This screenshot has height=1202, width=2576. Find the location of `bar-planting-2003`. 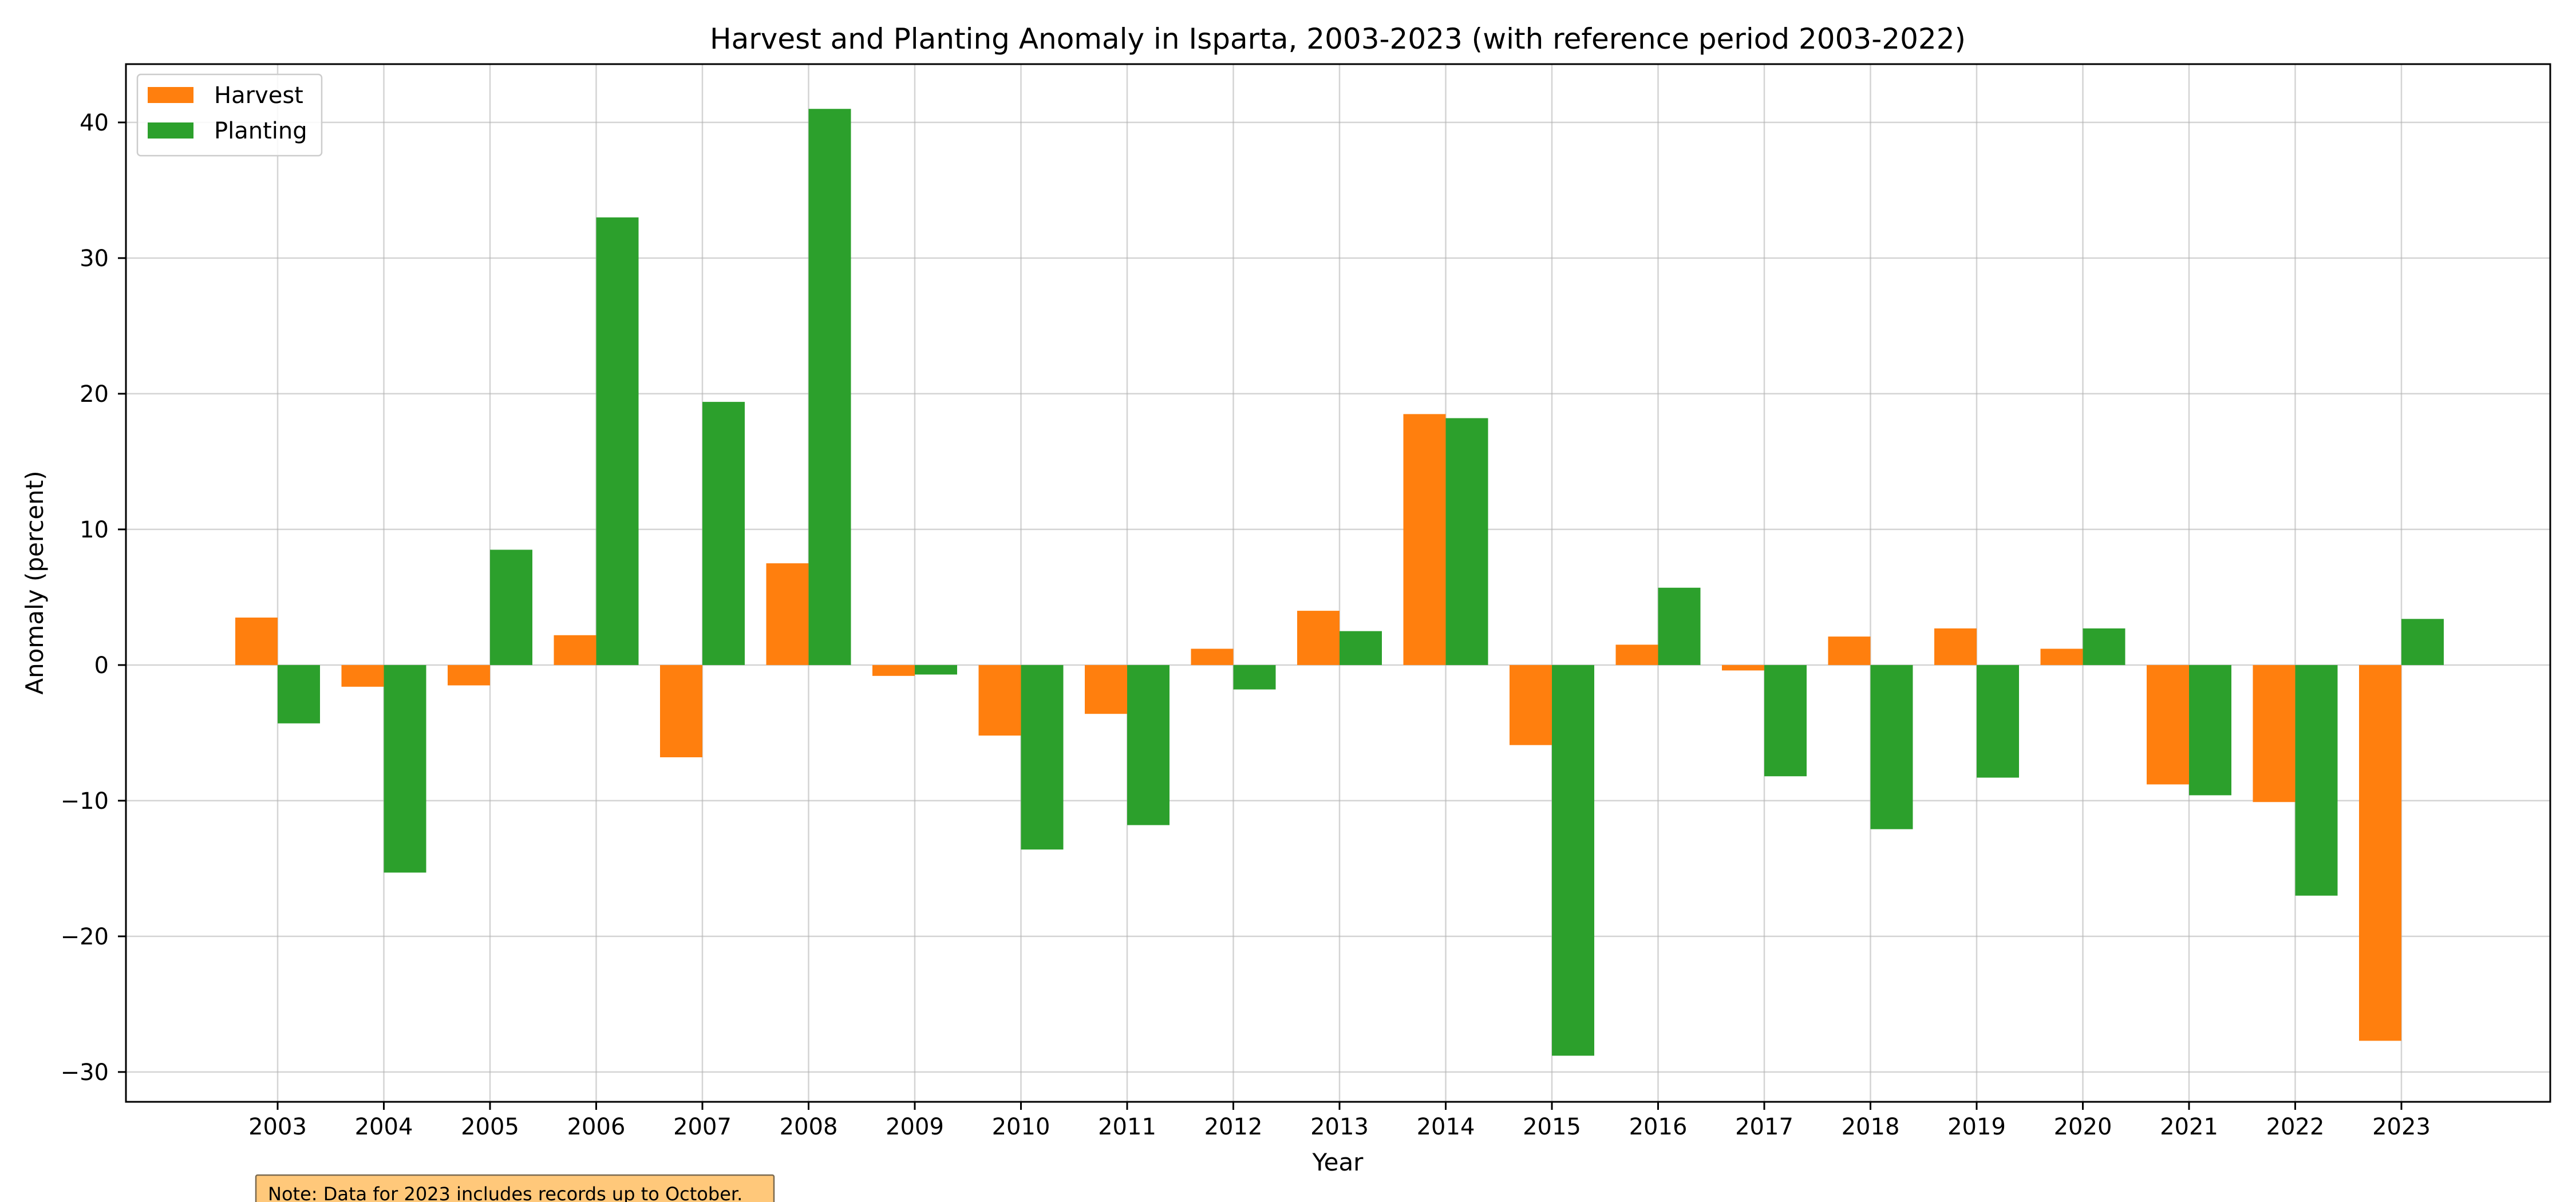

bar-planting-2003 is located at coordinates (299, 694).